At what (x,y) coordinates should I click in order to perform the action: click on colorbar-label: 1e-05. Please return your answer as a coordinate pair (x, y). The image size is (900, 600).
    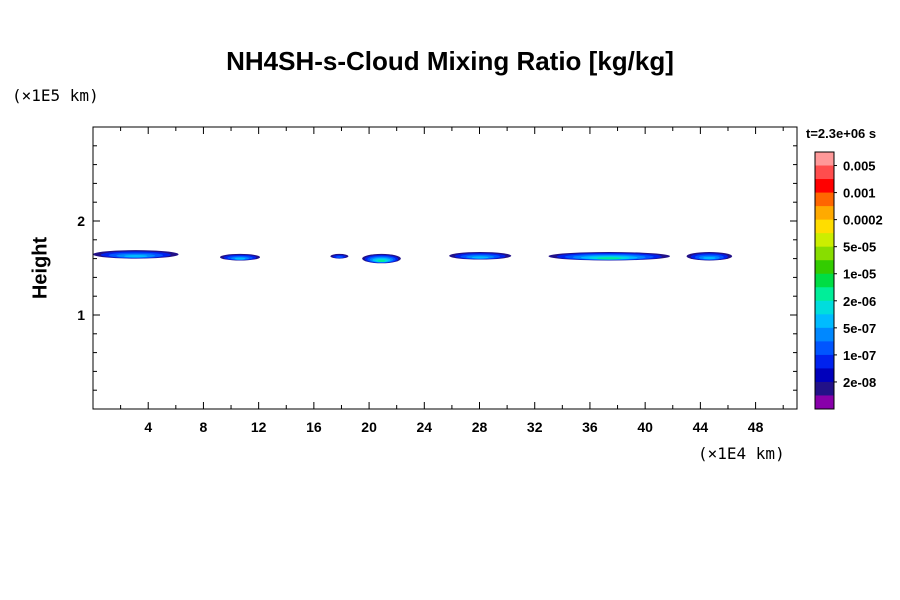
    Looking at the image, I should click on (859, 274).